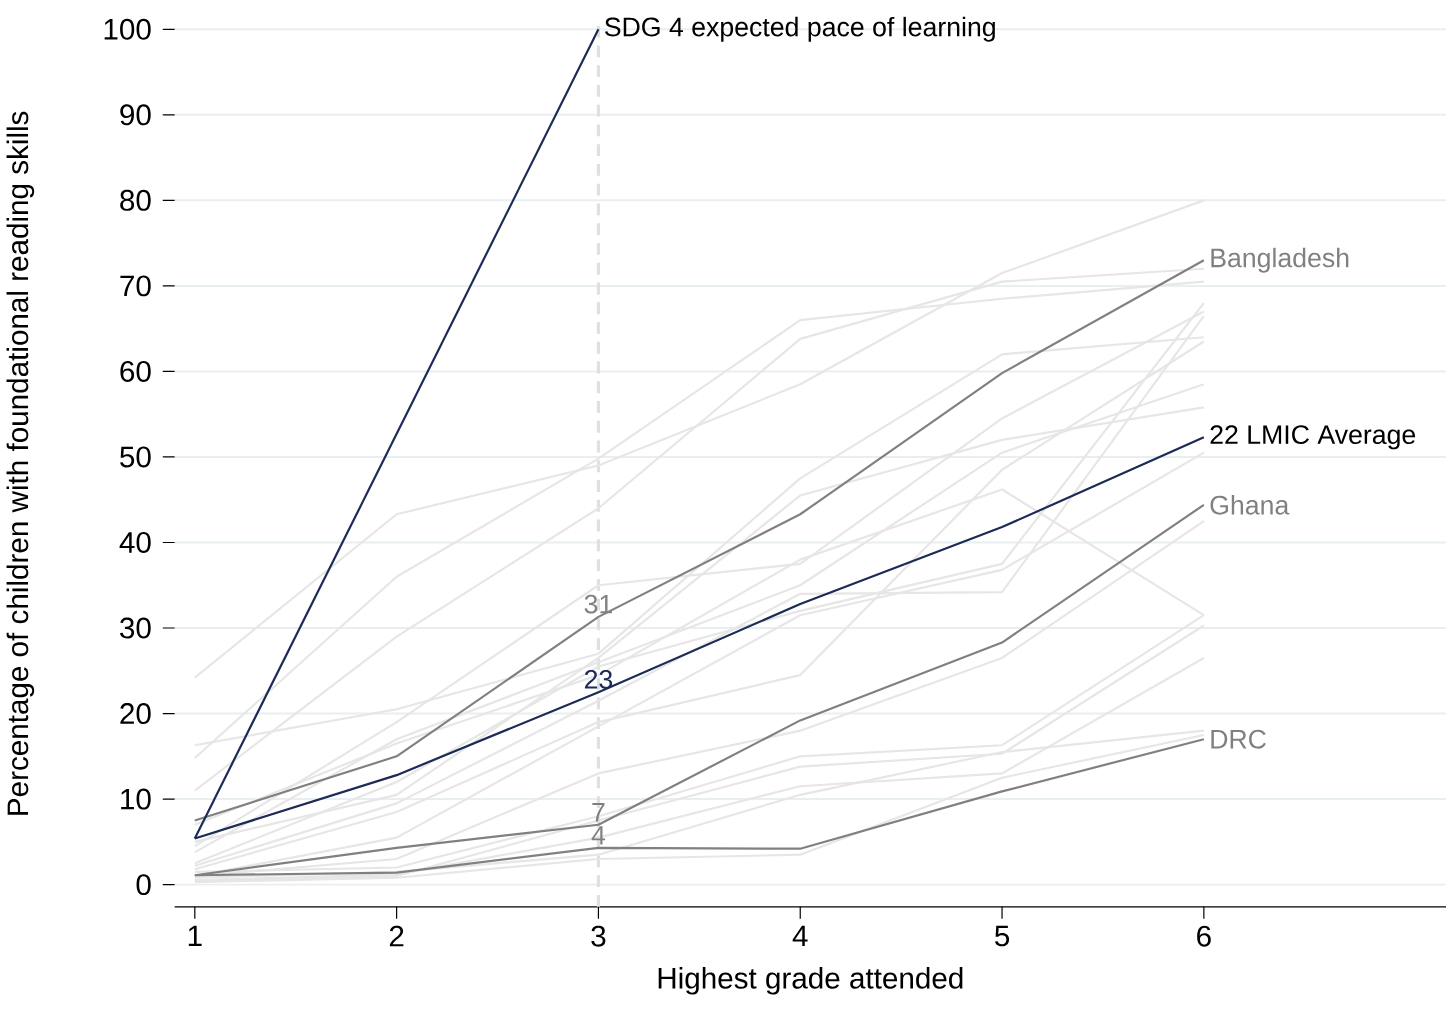 The image size is (1447, 1011). Describe the element at coordinates (598, 936) in the screenshot. I see `x-tick-label: 3` at that location.